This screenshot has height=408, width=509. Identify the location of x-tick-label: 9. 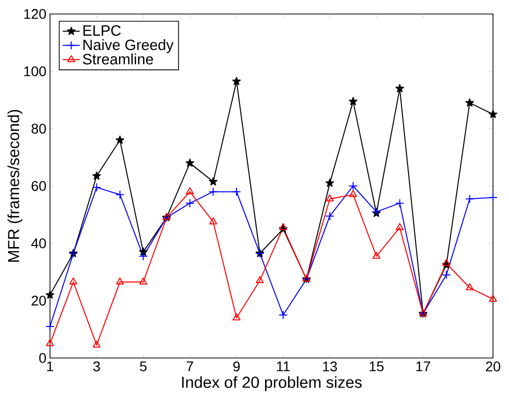
(236, 367).